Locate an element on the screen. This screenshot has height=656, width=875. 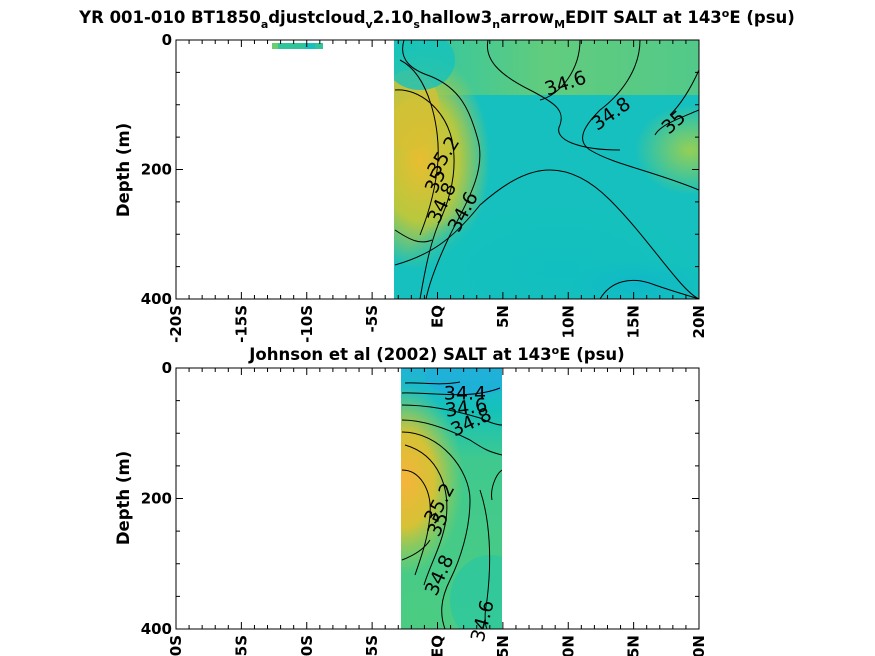
panel2-y-tick-labels: 0 200 400 is located at coordinates (156, 498).